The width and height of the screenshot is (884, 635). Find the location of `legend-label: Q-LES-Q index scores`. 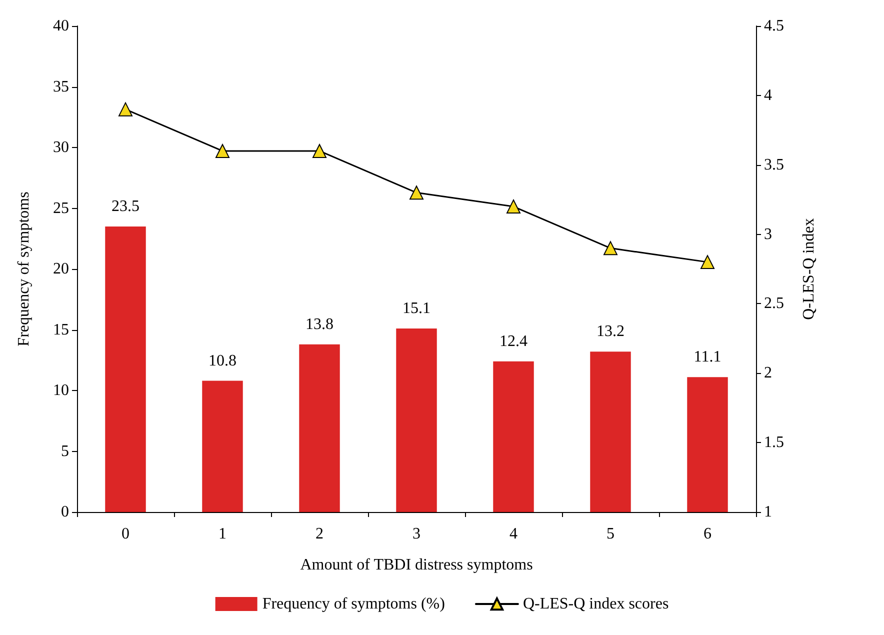

legend-label: Q-LES-Q index scores is located at coordinates (595, 604).